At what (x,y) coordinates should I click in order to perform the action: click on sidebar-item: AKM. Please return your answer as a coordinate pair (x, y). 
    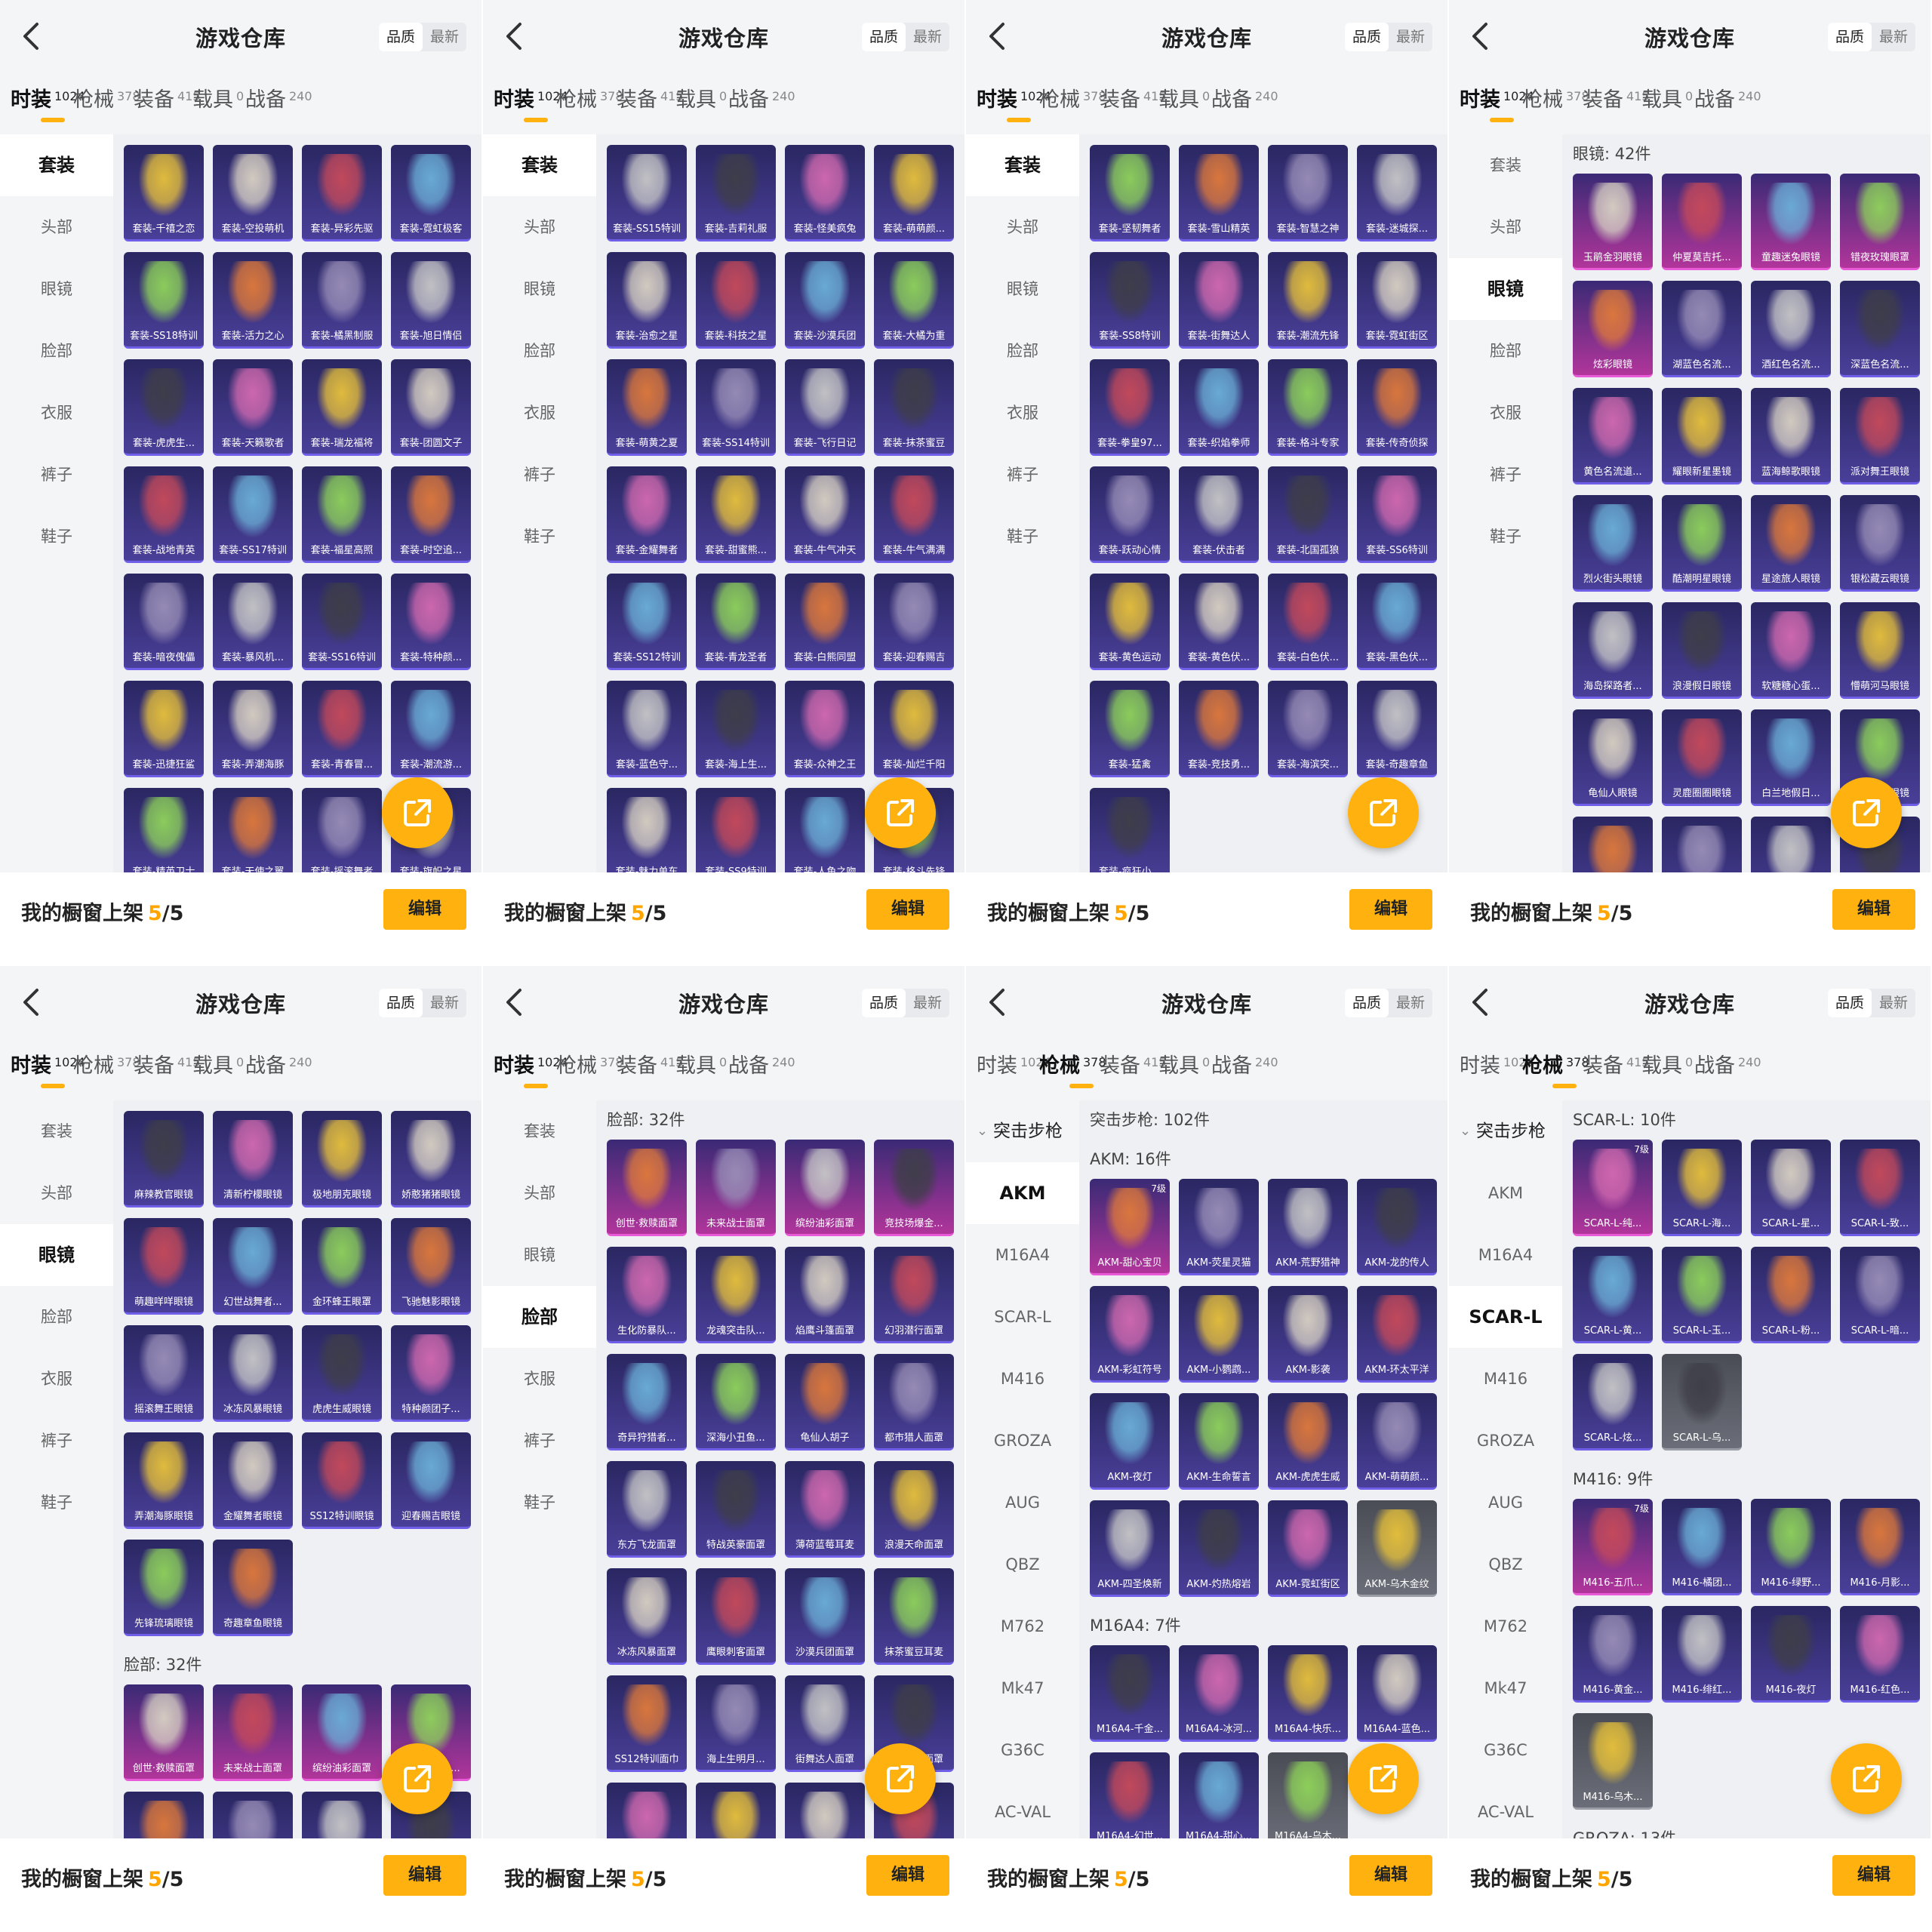
    Looking at the image, I should click on (1022, 1193).